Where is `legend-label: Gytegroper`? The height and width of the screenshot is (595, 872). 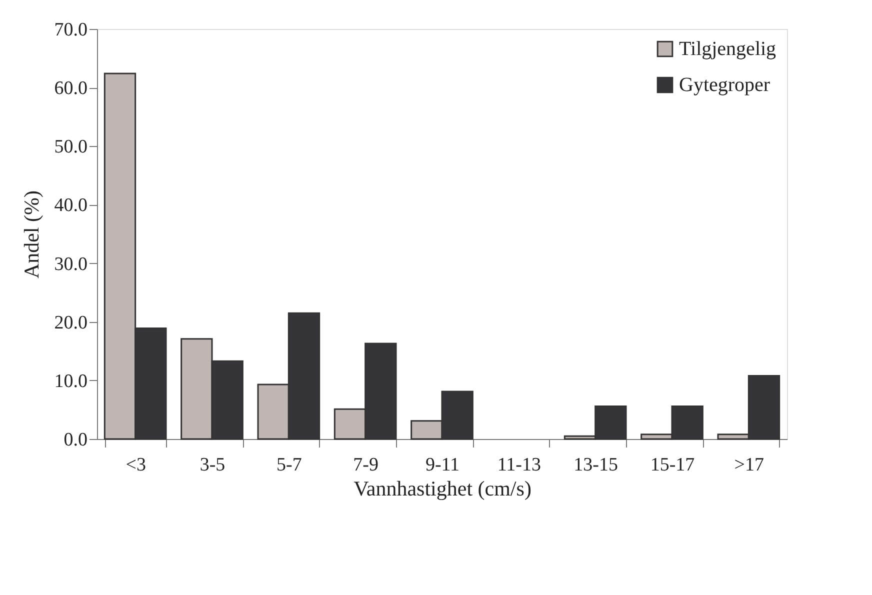 legend-label: Gytegroper is located at coordinates (724, 85).